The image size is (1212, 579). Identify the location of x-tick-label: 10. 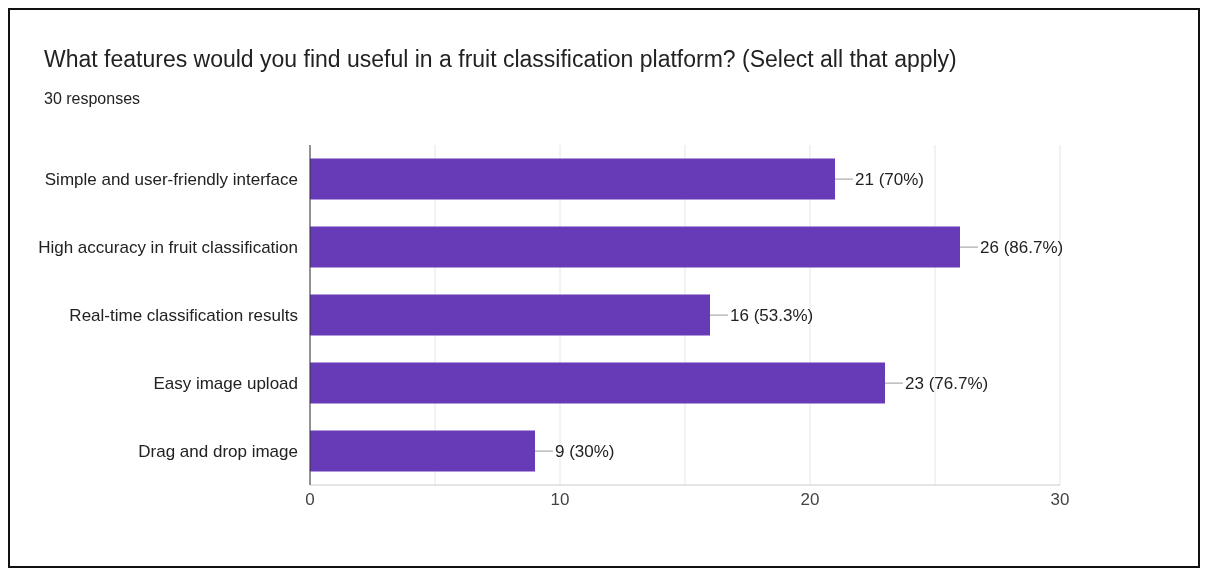
(560, 500).